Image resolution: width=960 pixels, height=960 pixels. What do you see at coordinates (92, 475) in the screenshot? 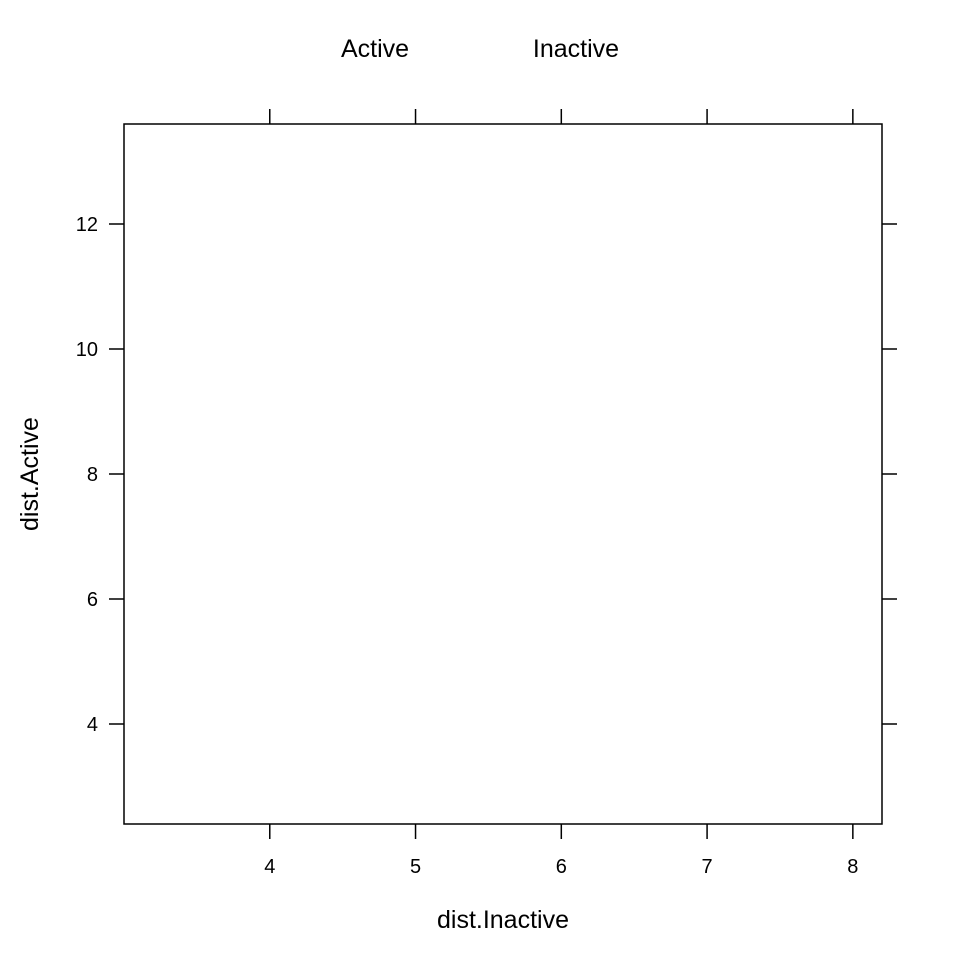
I see `y-tick-label: 8` at bounding box center [92, 475].